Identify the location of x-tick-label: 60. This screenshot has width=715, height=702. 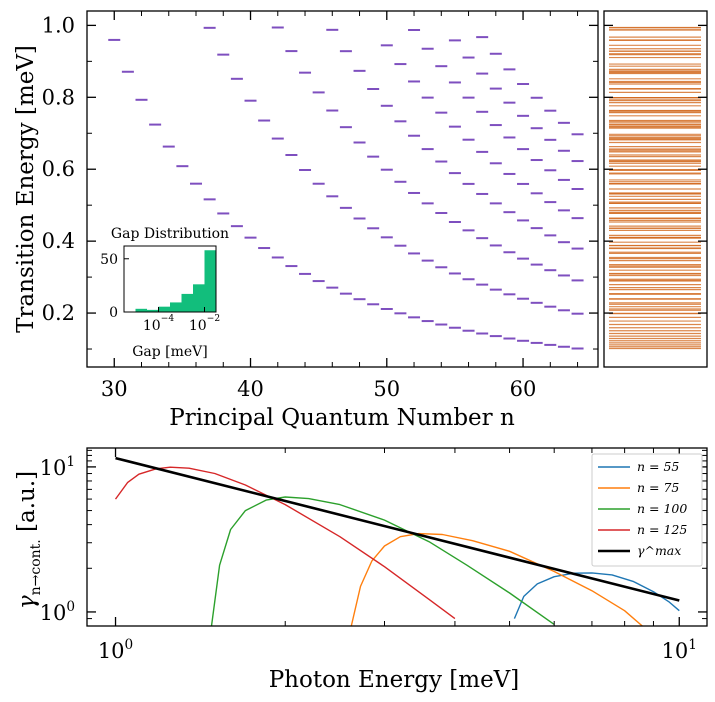
(523, 389).